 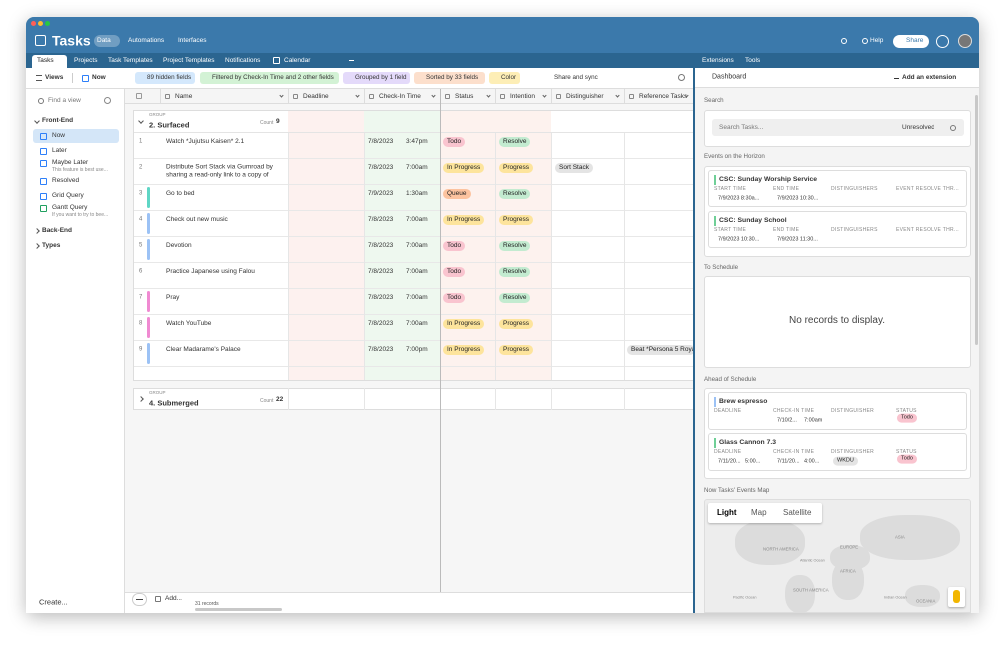 I want to click on table-tab: Task Templates, so click(x=130, y=60).